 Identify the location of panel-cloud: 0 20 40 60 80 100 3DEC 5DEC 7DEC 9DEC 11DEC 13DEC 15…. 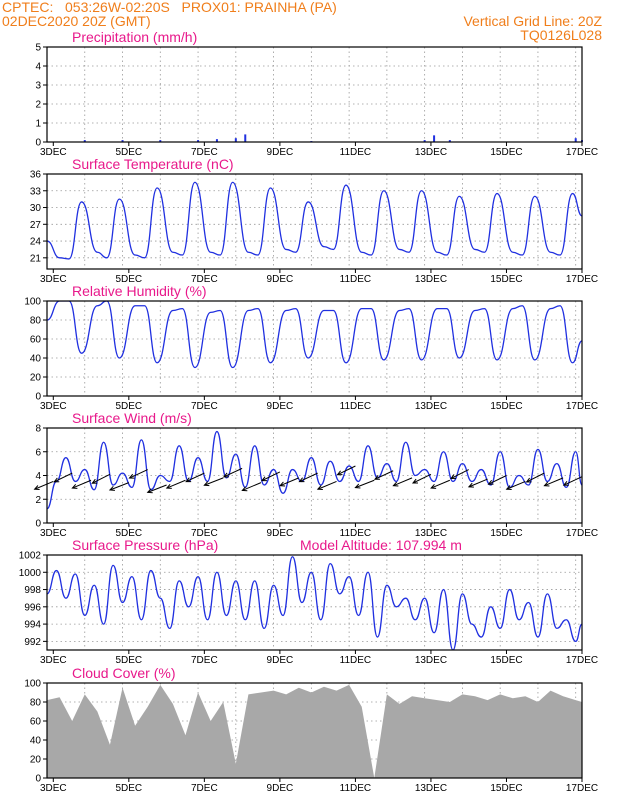
(311, 729).